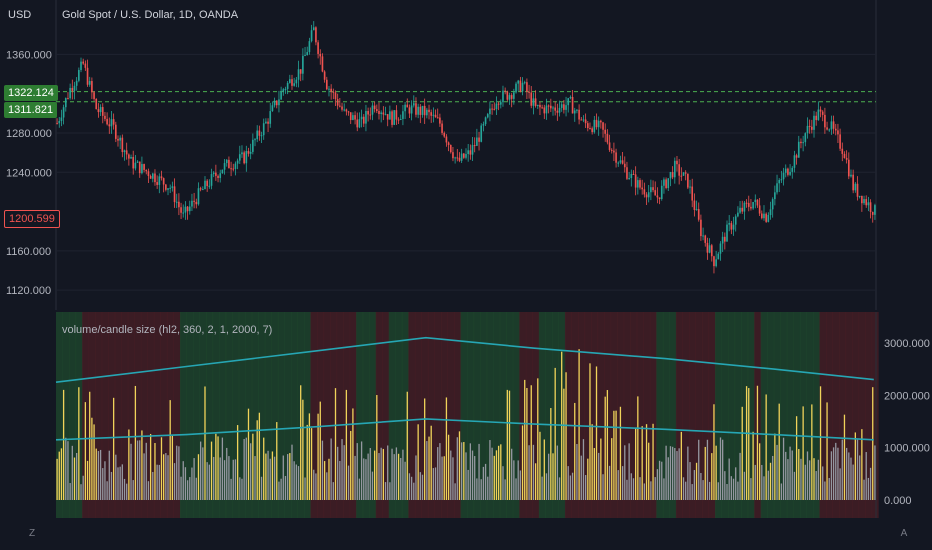  What do you see at coordinates (904, 533) in the screenshot?
I see `auto-scale-button: A` at bounding box center [904, 533].